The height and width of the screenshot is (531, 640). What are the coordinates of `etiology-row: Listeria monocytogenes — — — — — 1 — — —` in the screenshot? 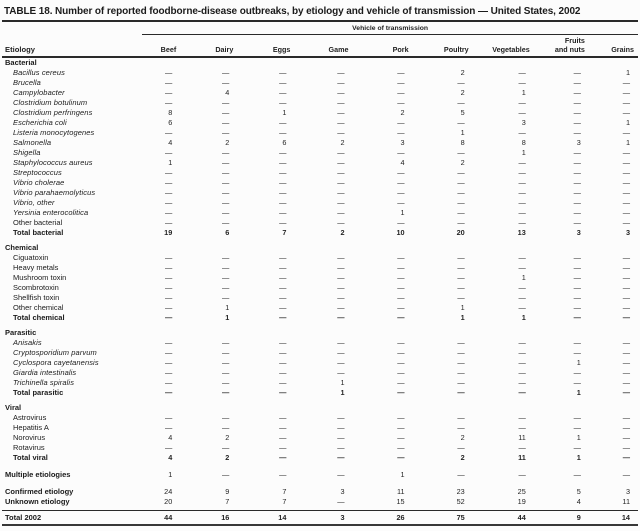 It's located at (320, 133).